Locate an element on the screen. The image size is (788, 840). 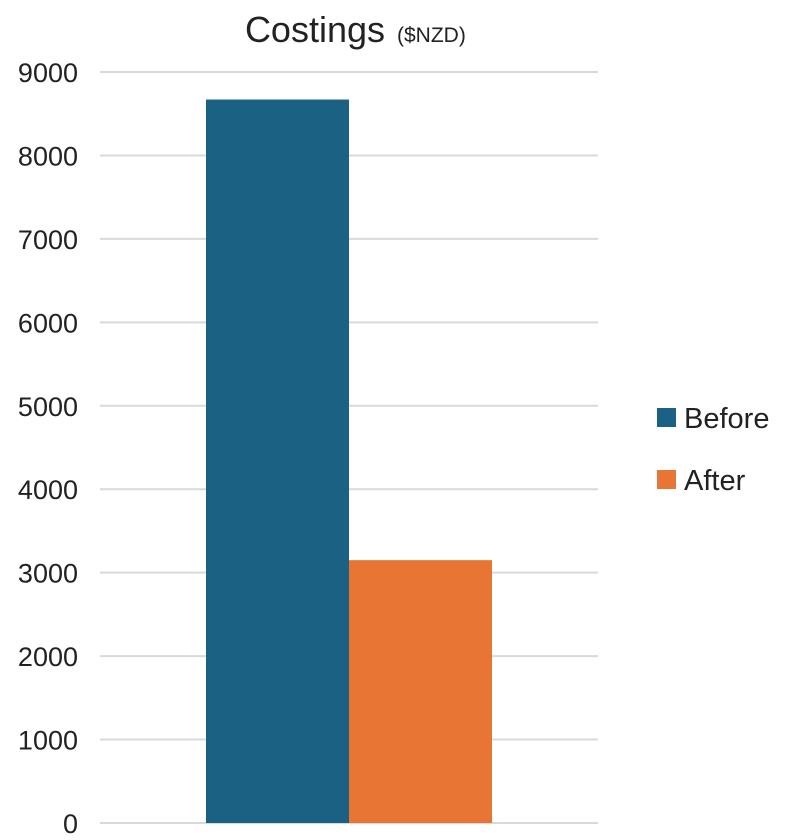
y-tick-label: 8000 is located at coordinates (48, 156).